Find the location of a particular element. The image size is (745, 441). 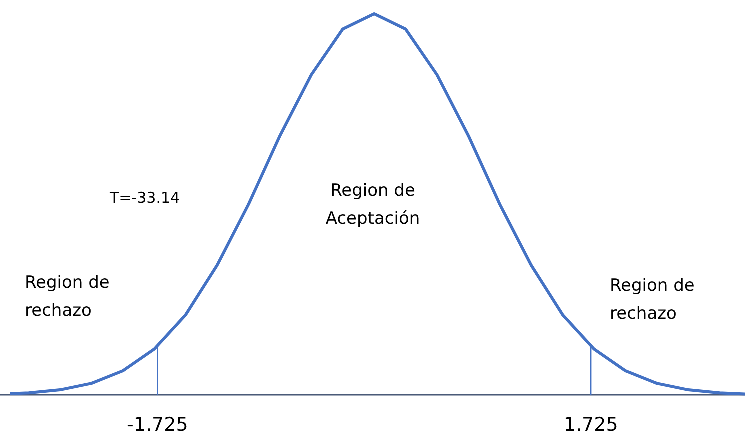

x-tick-label: -1.725 is located at coordinates (157, 425).